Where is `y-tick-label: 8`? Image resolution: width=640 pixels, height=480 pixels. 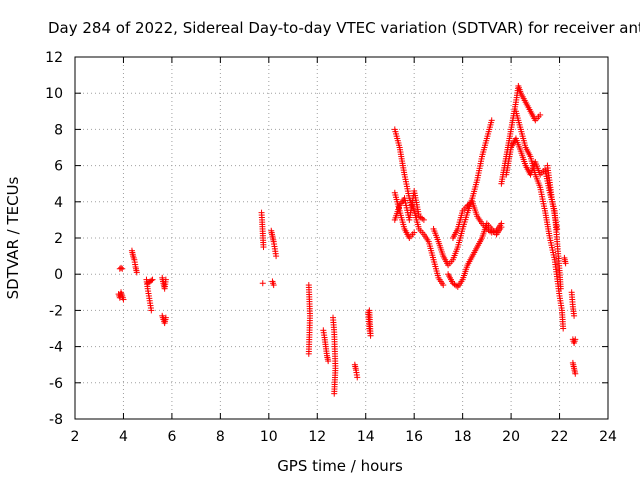 y-tick-label: 8 is located at coordinates (58, 130).